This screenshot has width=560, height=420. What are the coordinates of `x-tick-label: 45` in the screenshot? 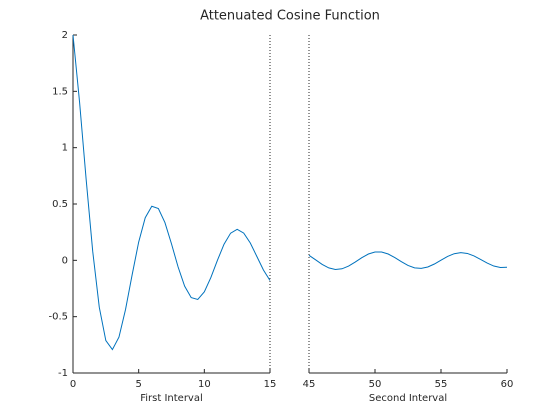 It's located at (309, 384).